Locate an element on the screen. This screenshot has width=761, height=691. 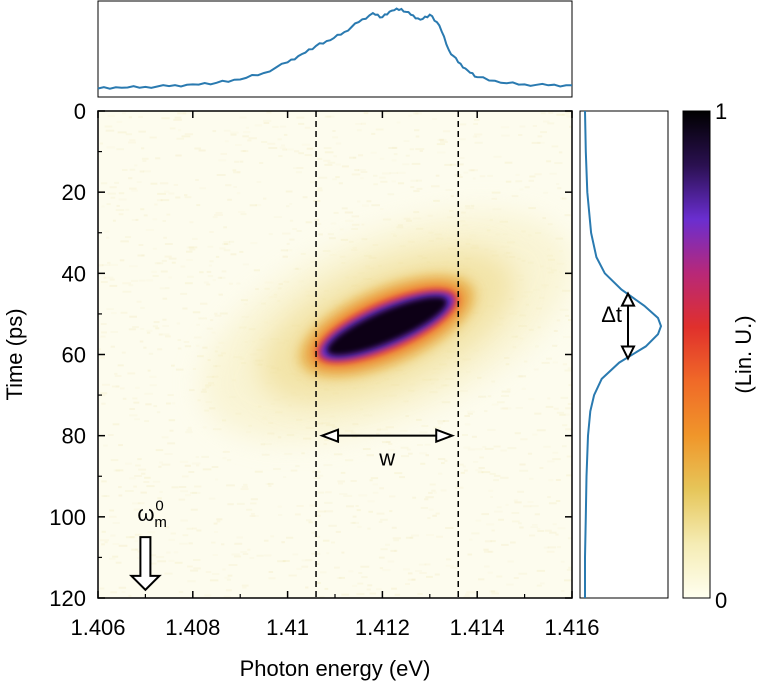
colorbar-title: (Lin. U.) is located at coordinates (743, 354).